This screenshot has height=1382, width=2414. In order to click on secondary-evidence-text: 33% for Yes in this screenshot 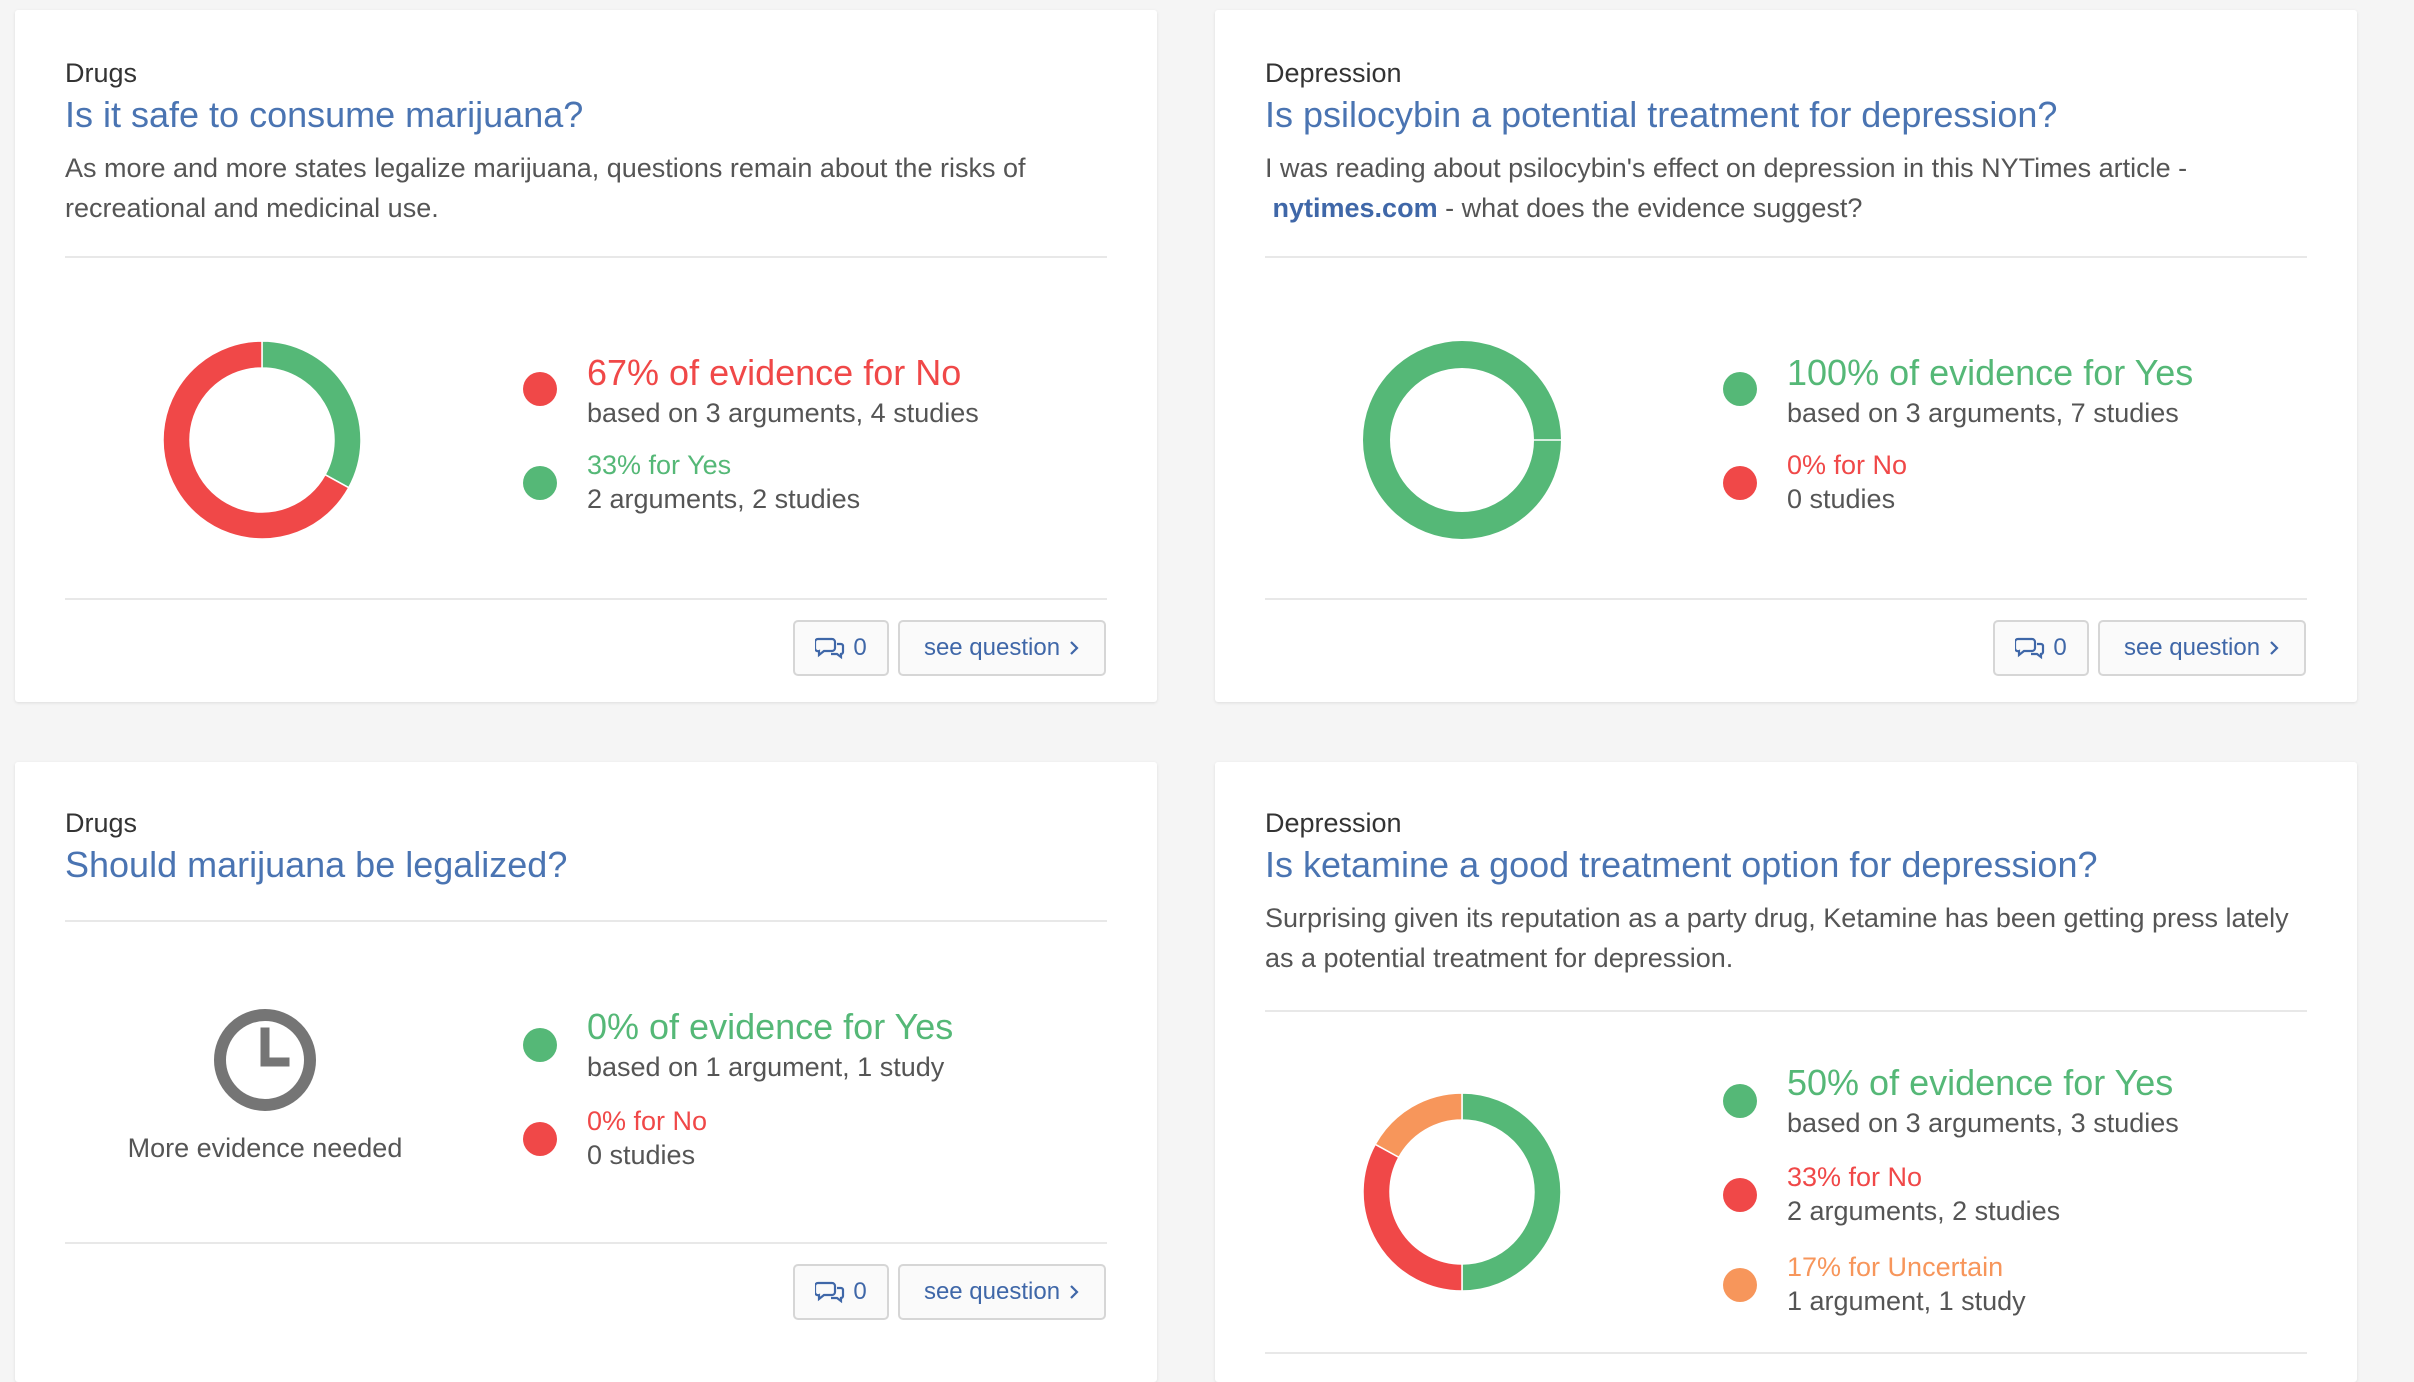, I will do `click(659, 465)`.